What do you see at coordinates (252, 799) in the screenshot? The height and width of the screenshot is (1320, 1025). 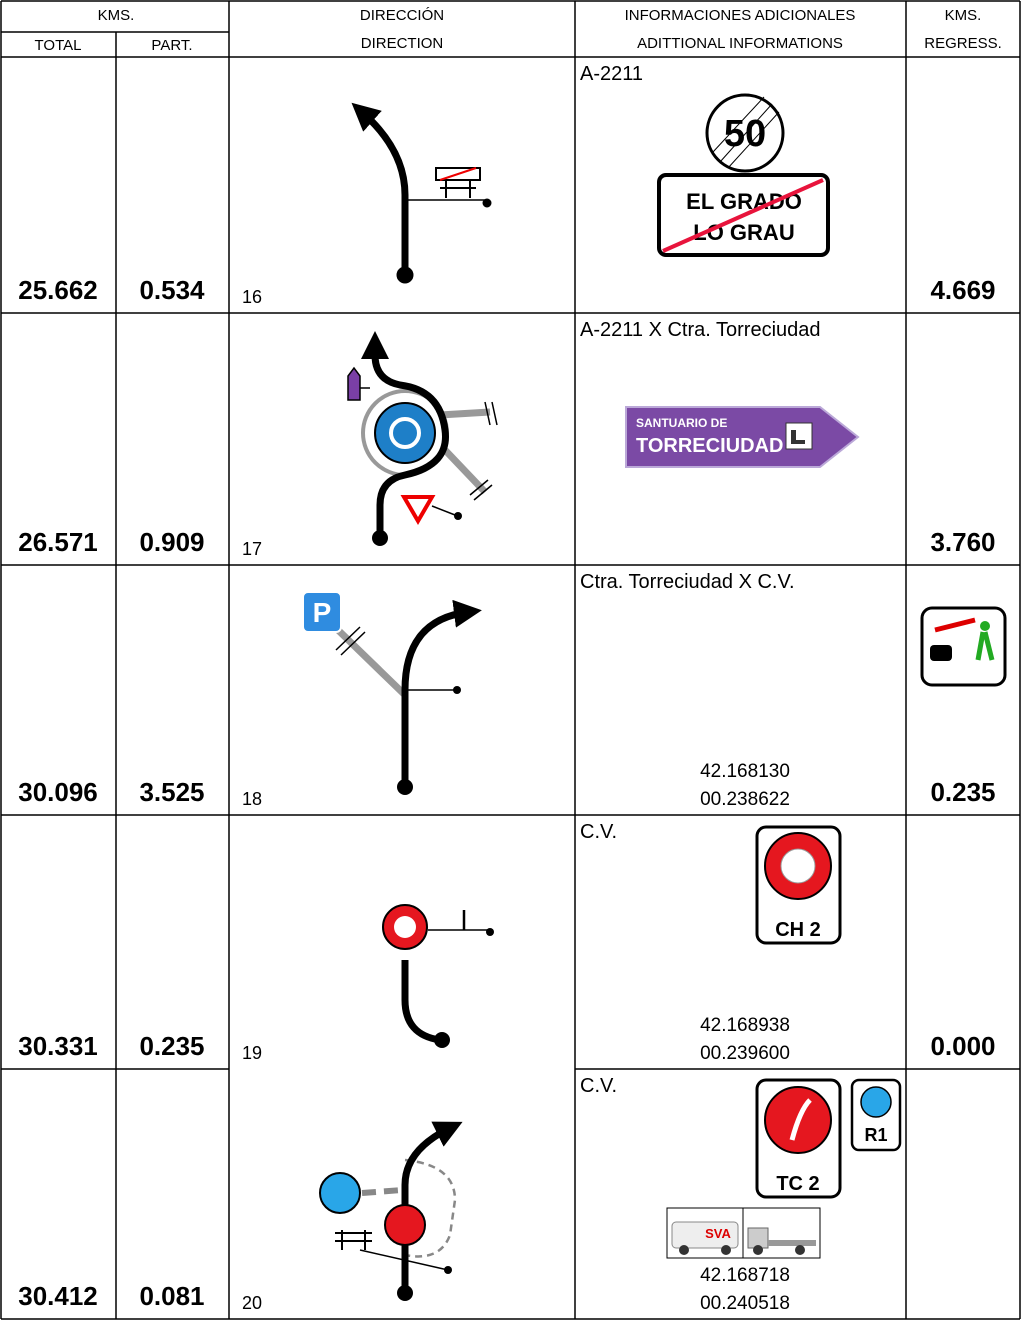 I see `step-number: 18` at bounding box center [252, 799].